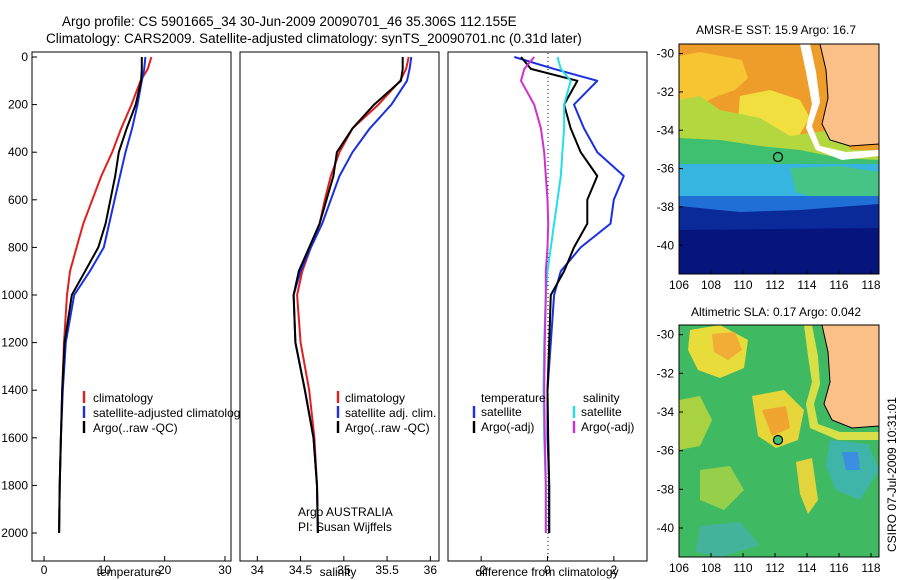 This screenshot has width=900, height=580. What do you see at coordinates (14, 438) in the screenshot?
I see `depth-tick-label: 1600` at bounding box center [14, 438].